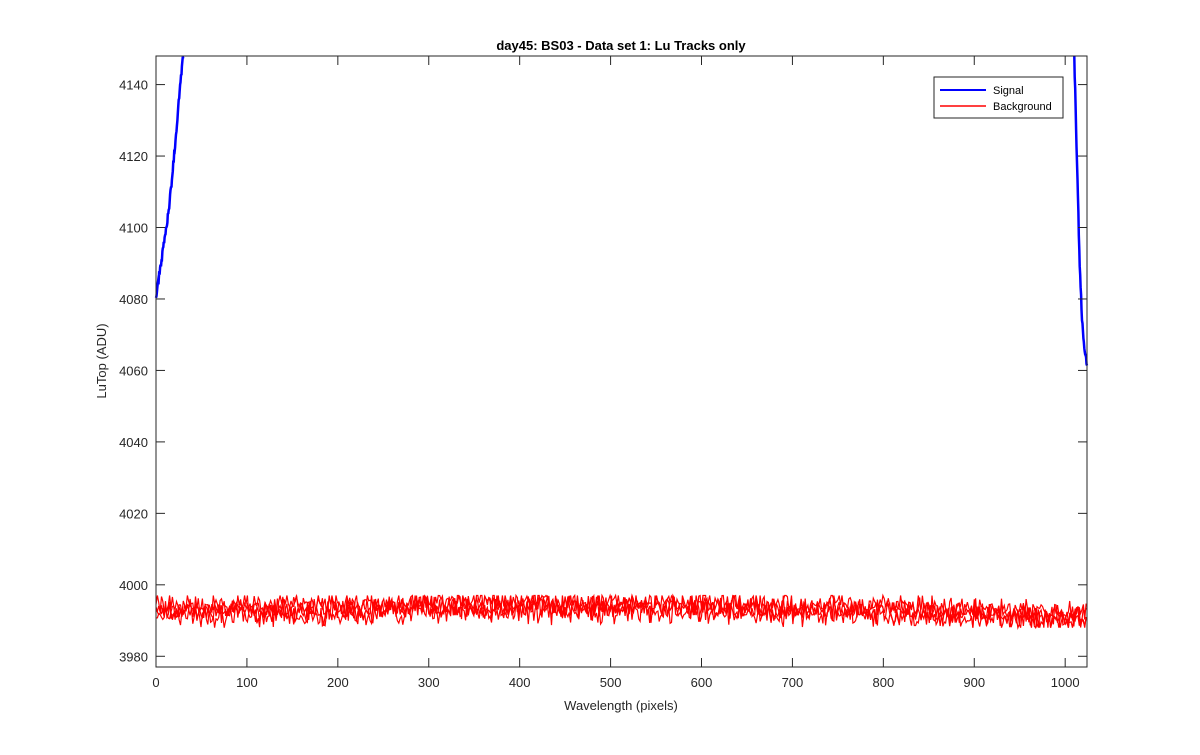  What do you see at coordinates (1065, 682) in the screenshot?
I see `x-tick-label: 1000` at bounding box center [1065, 682].